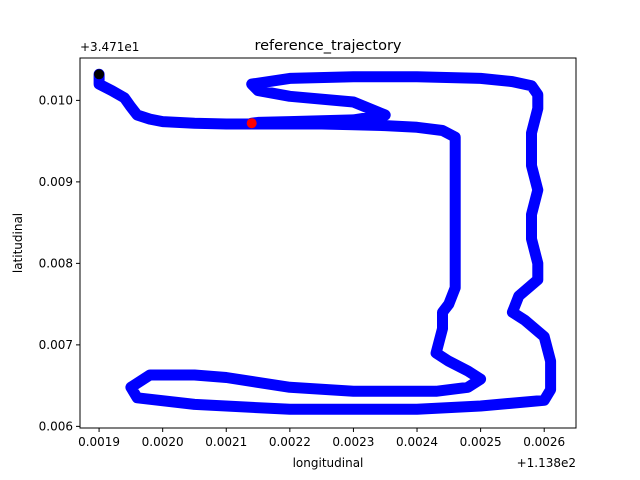 This screenshot has width=640, height=480. Describe the element at coordinates (328, 463) in the screenshot. I see `x-axis-label: longitudinal` at that location.